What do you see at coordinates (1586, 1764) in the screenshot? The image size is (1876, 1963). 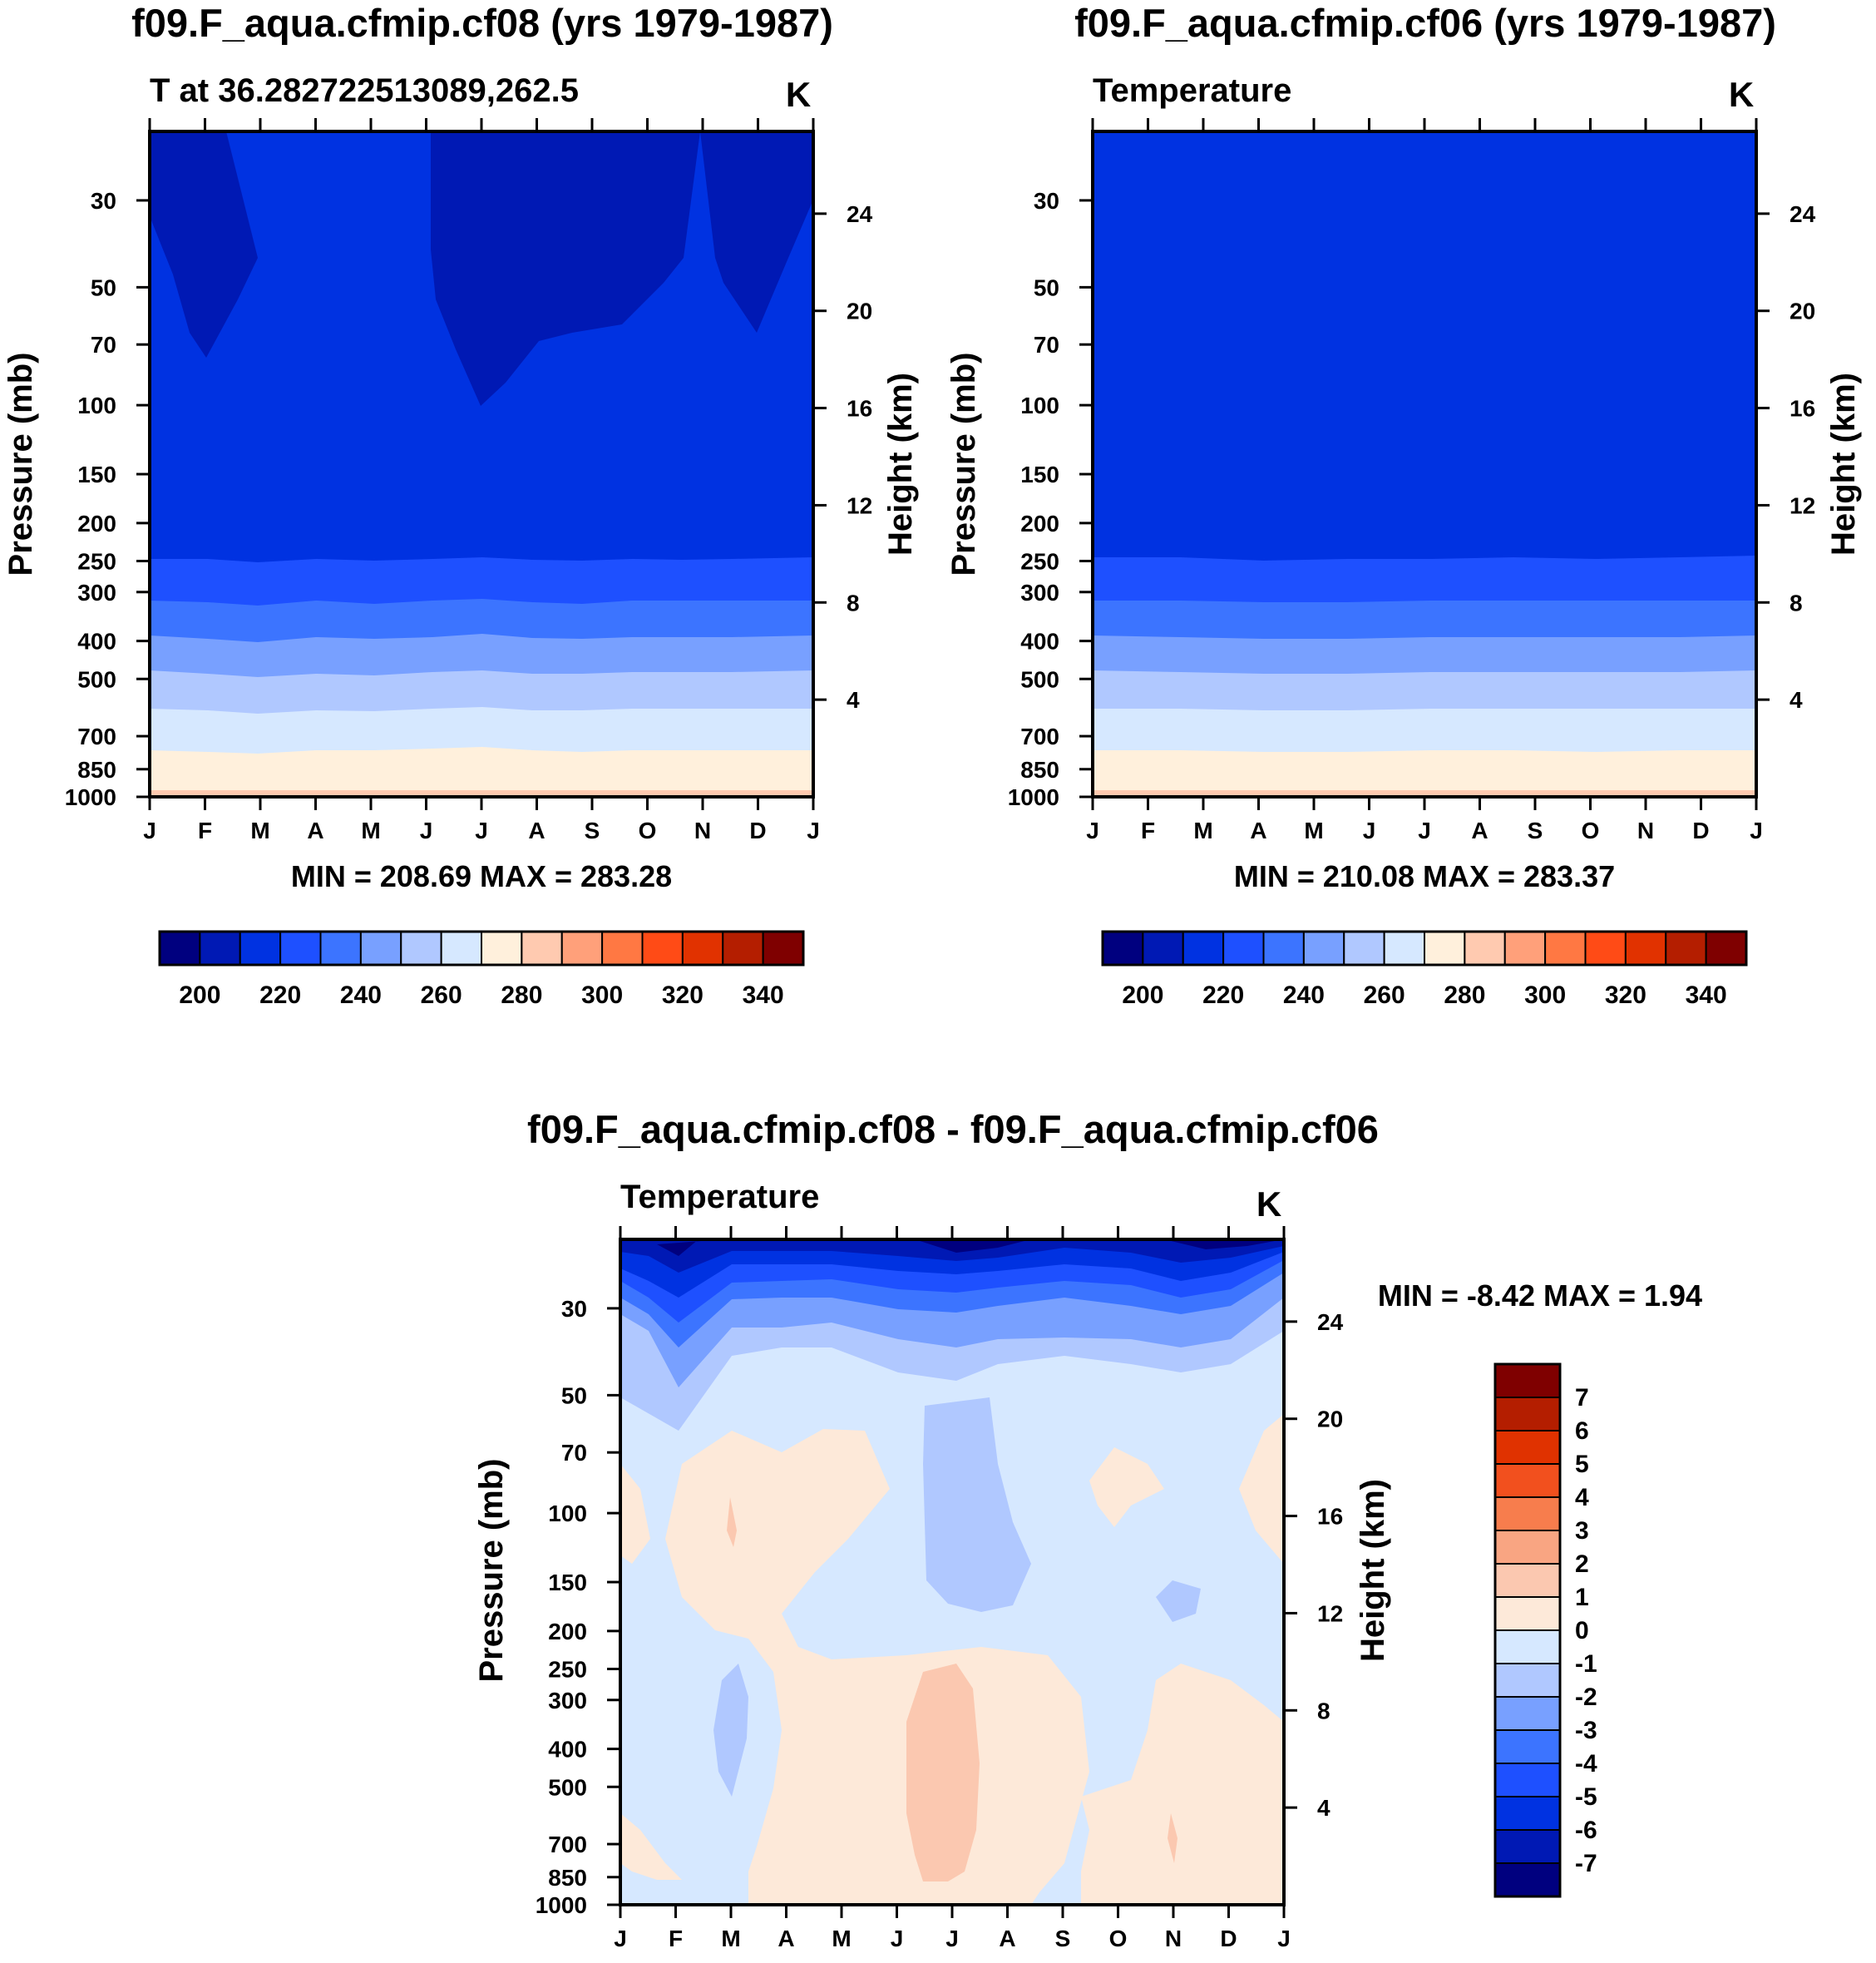 I see `panel3-colorbar-label: -4` at bounding box center [1586, 1764].